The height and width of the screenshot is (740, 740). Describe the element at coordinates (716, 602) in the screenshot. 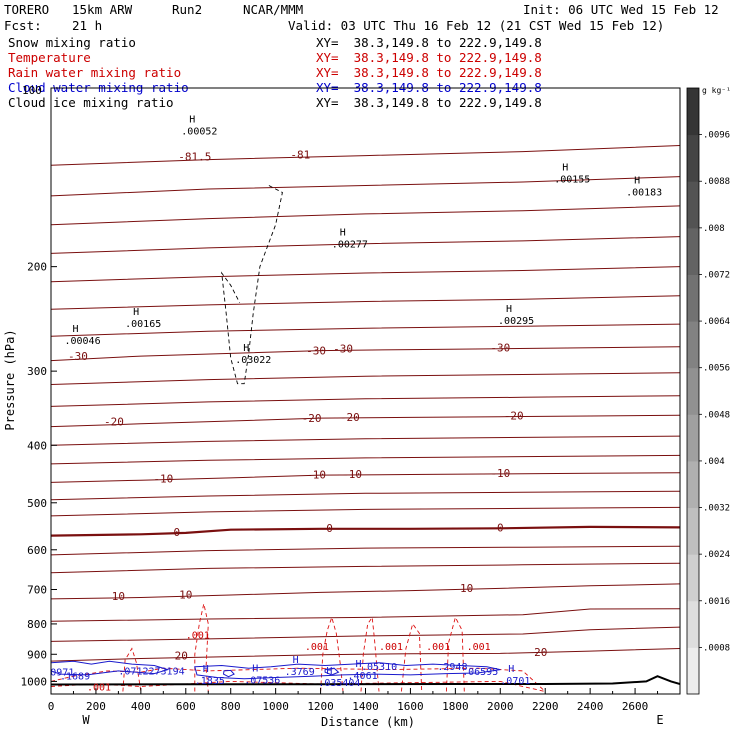

I see `colorbar-tick-label: .0016` at that location.